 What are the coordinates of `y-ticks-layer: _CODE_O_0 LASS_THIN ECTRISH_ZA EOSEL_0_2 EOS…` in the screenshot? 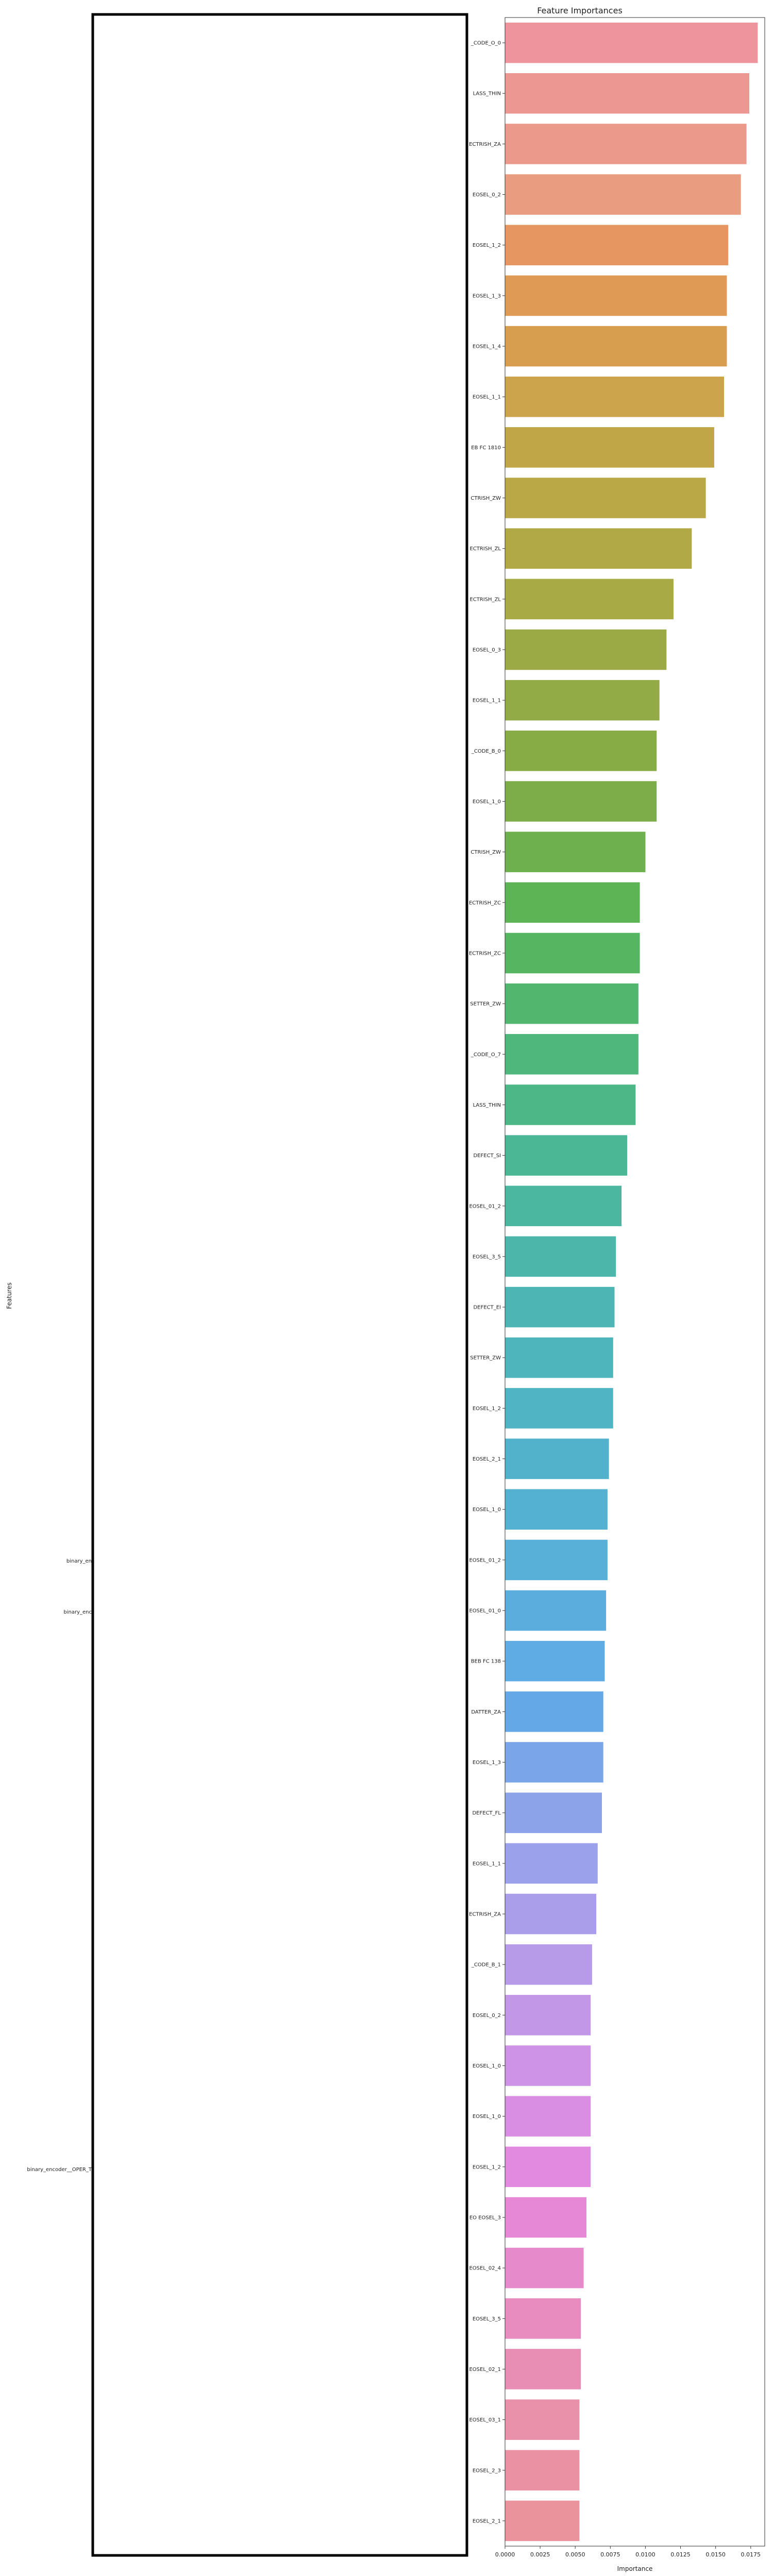 It's located at (487, 1282).